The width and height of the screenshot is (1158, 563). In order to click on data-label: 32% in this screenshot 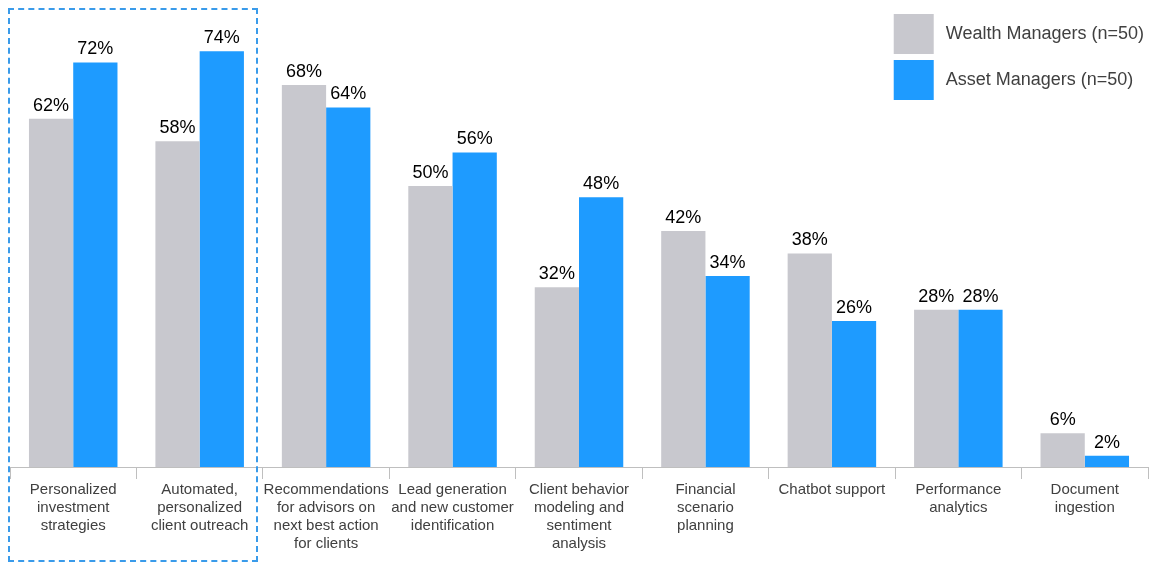, I will do `click(556, 273)`.